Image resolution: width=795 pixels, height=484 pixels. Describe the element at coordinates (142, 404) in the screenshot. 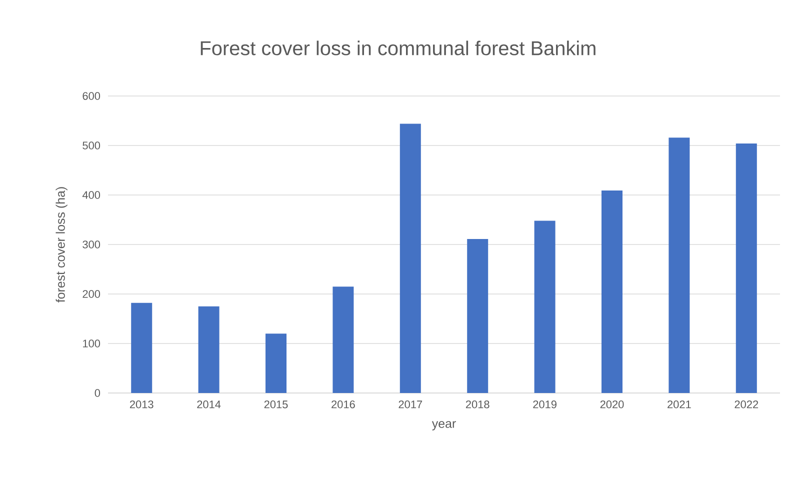

I see `x-tick-label: 2013` at that location.